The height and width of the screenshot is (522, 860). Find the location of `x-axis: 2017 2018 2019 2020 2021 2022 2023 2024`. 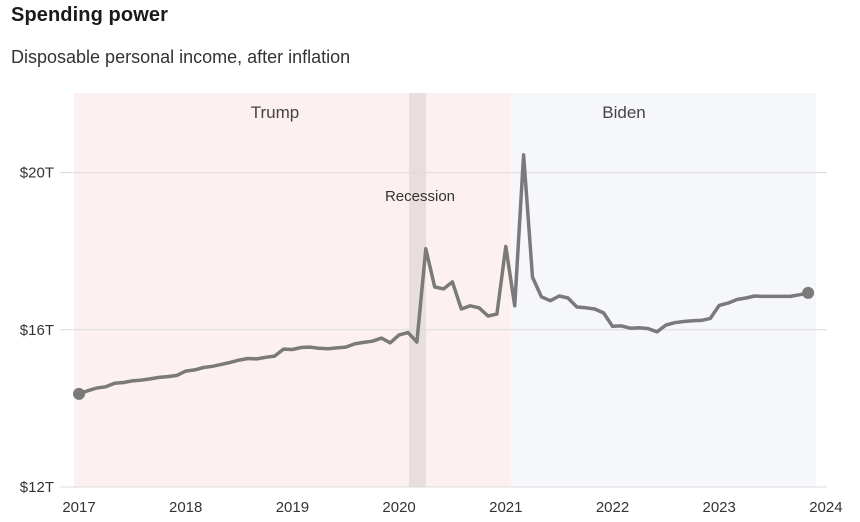

x-axis: 2017 2018 2019 2020 2021 2022 2023 2024 is located at coordinates (452, 507).